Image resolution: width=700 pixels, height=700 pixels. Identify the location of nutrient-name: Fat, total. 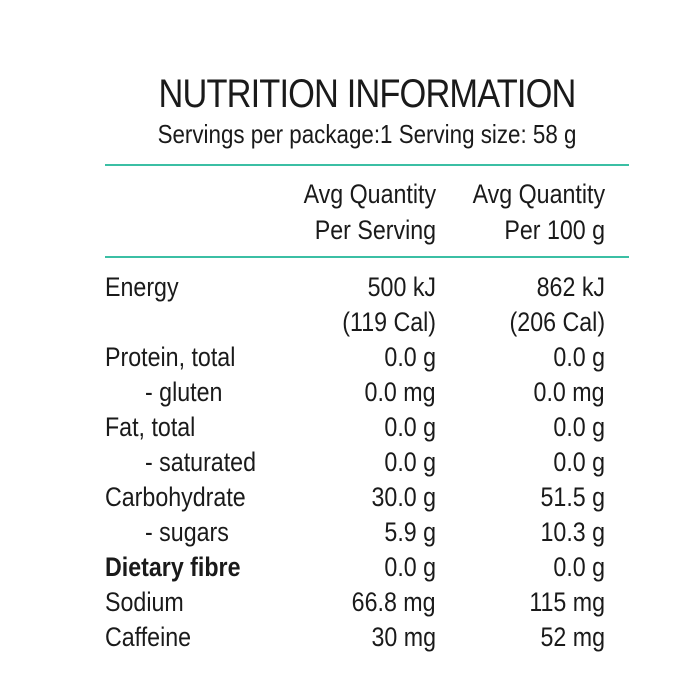
(150, 427).